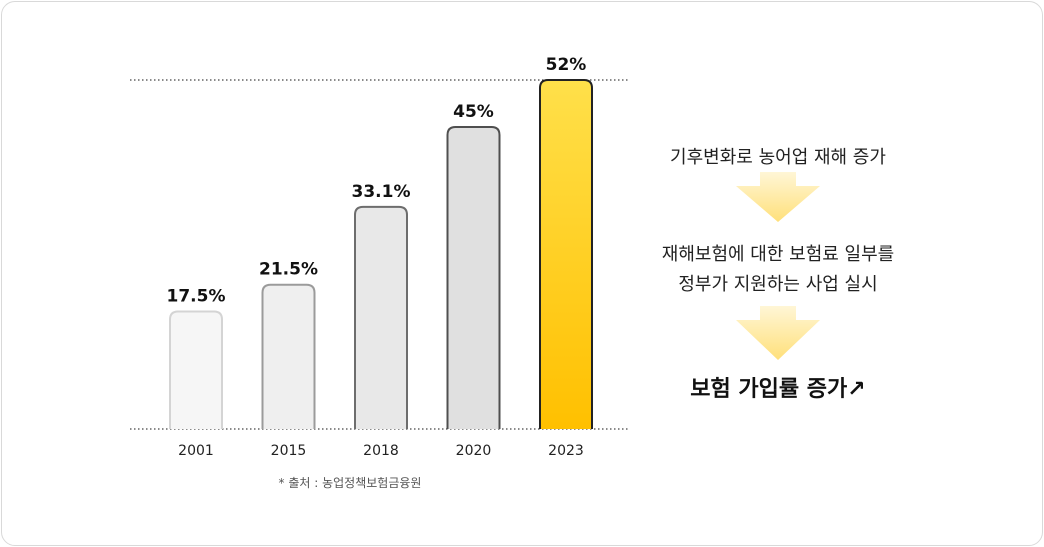 The width and height of the screenshot is (1044, 547). I want to click on flow-step-subsidy-line2: 정부가 지원하는 사업 실시, so click(778, 284).